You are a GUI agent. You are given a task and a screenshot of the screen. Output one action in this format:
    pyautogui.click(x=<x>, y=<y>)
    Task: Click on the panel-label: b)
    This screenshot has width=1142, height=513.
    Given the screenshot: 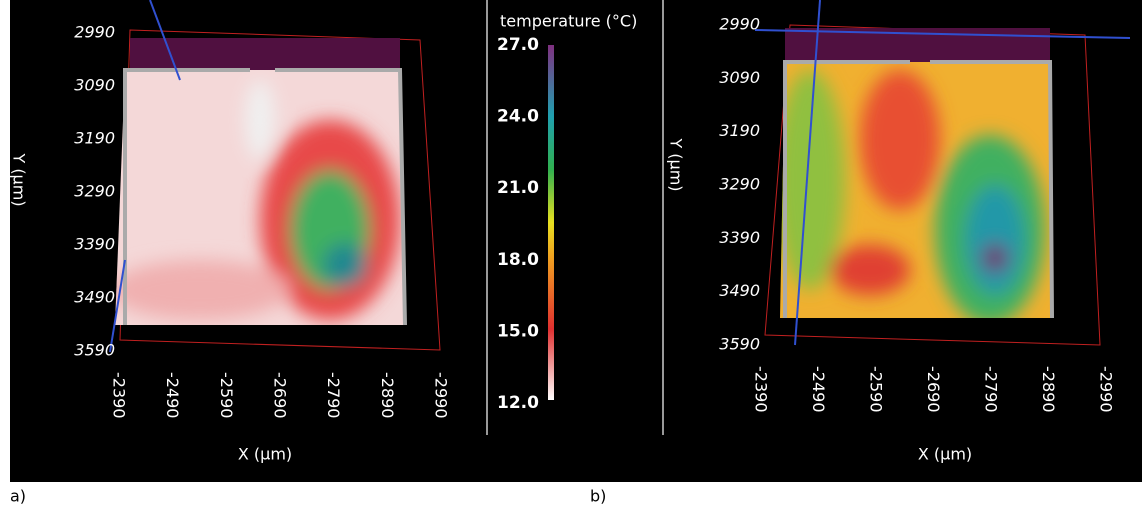 What is the action you would take?
    pyautogui.click(x=598, y=496)
    